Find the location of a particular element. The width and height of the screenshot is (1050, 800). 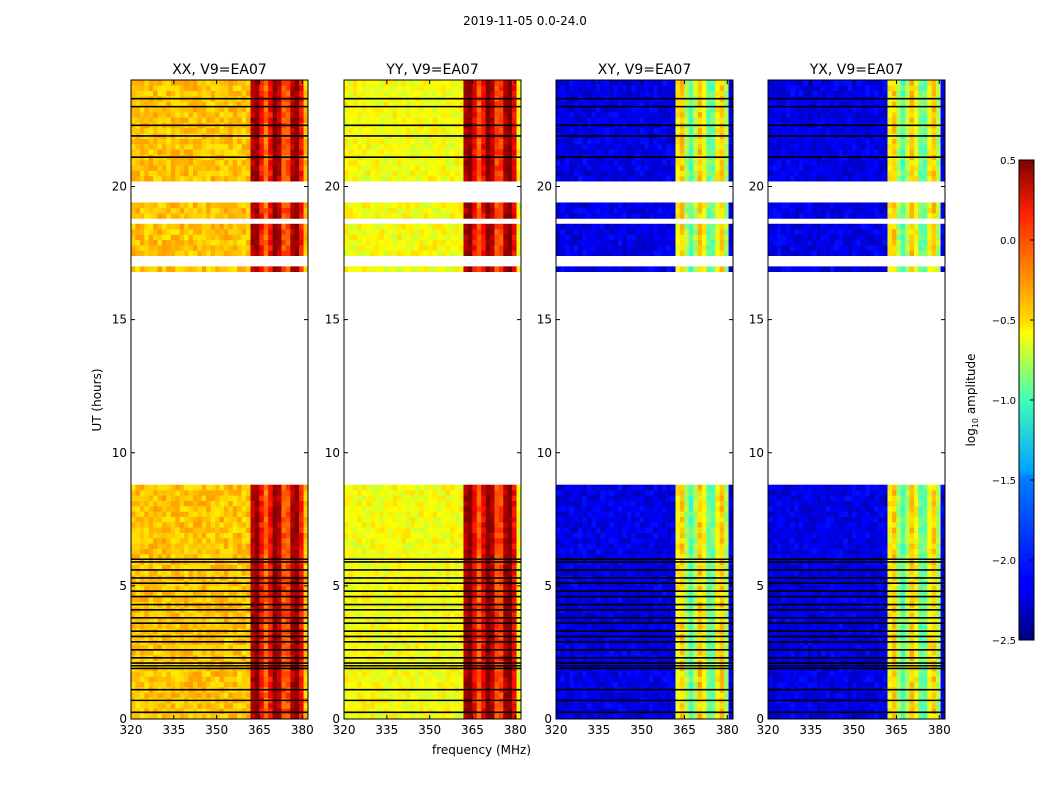

y-tick-label: 10 is located at coordinates (119, 453).